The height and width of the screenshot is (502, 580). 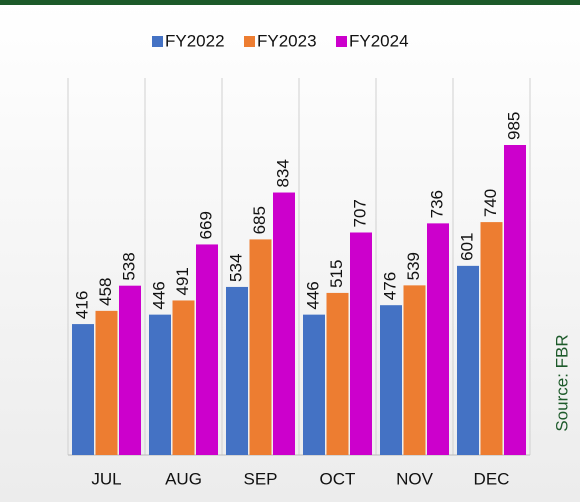 I want to click on legend-label: FY2024, so click(x=379, y=40).